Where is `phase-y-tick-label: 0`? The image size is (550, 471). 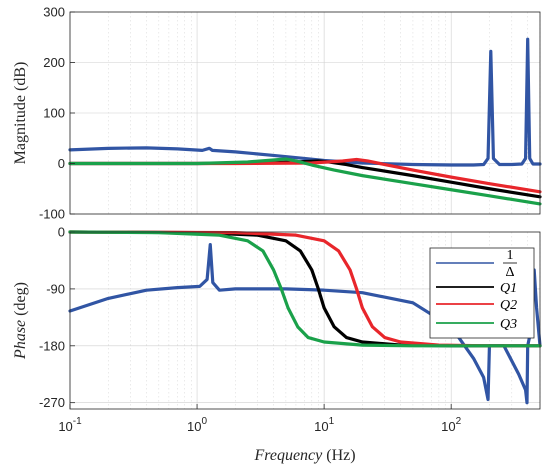 phase-y-tick-label: 0 is located at coordinates (61, 232).